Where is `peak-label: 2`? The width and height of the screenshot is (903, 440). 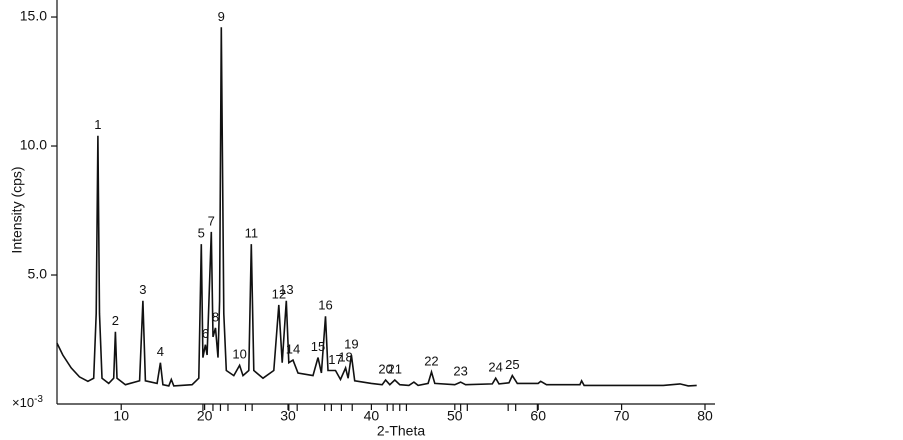
peak-label: 2 is located at coordinates (115, 320).